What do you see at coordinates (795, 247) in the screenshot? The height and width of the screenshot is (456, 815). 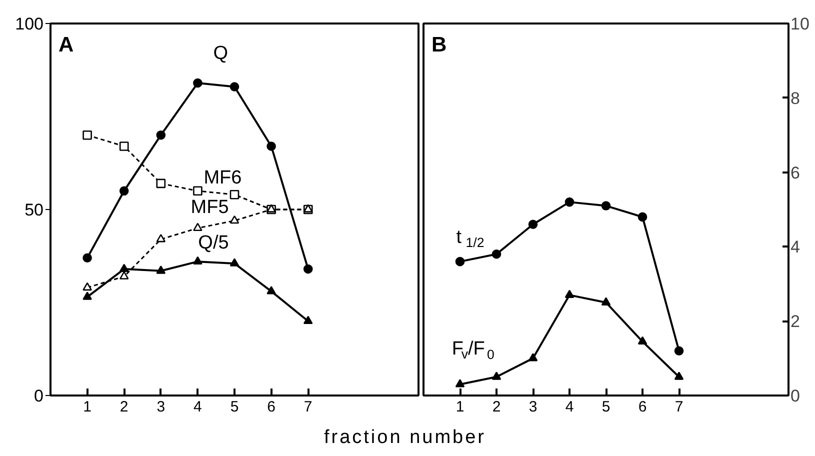 I see `y2-tick-label: 4` at bounding box center [795, 247].